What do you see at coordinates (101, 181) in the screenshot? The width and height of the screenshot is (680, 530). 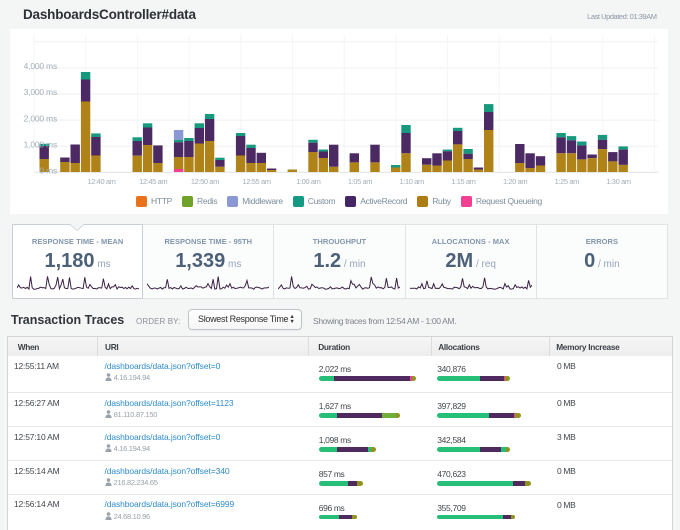 I see `svg-text: 12:40 am` at bounding box center [101, 181].